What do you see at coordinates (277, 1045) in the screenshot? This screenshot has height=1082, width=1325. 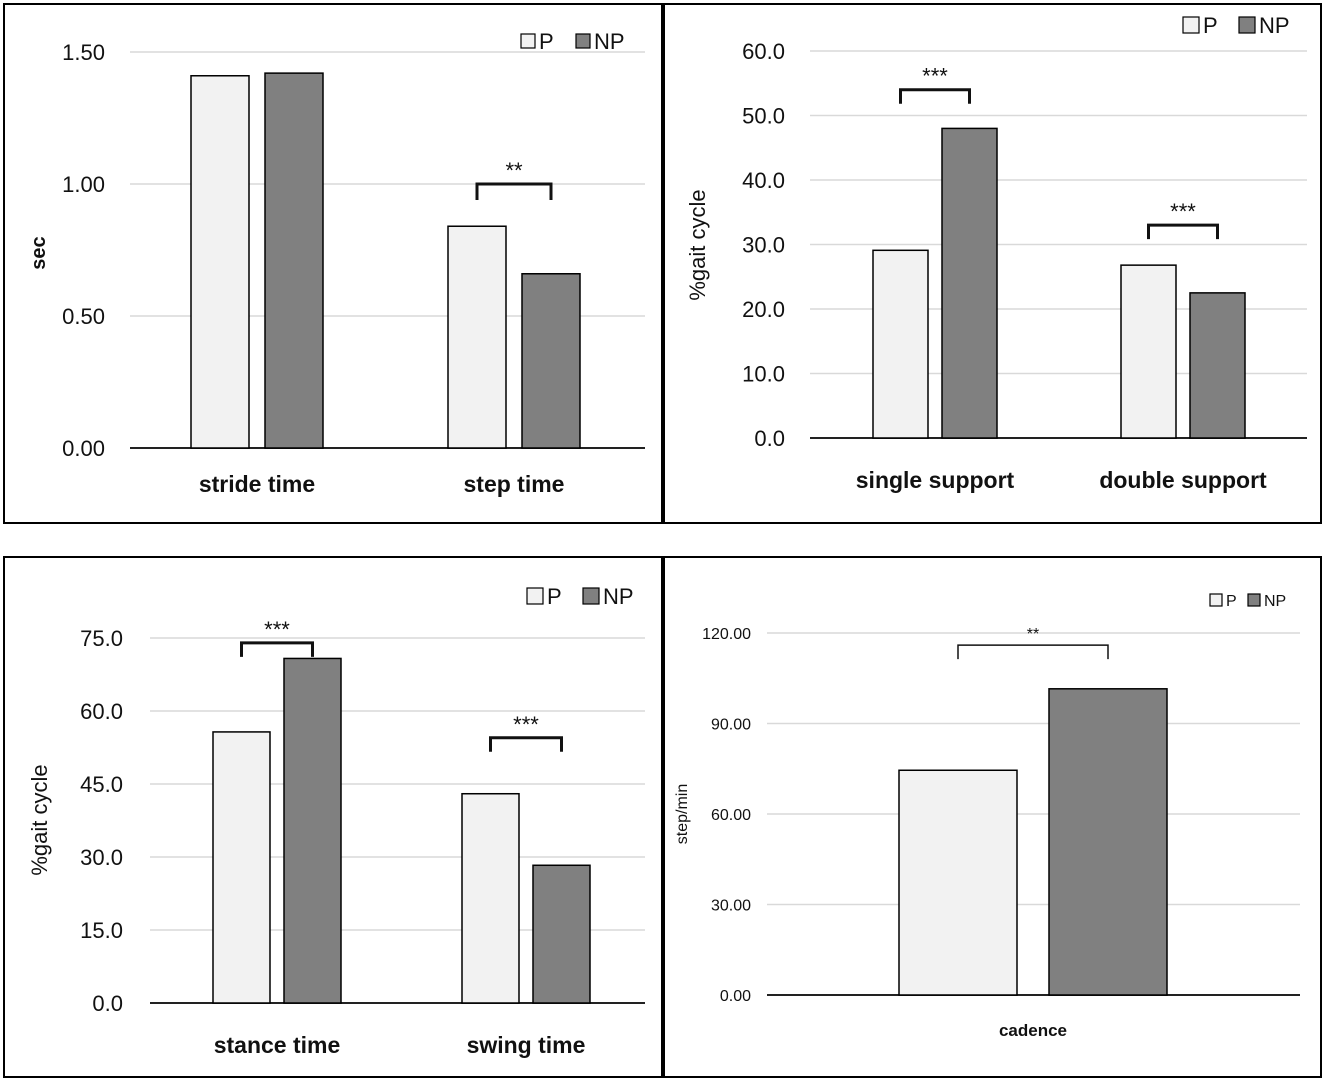 I see `category-label: stance time` at bounding box center [277, 1045].